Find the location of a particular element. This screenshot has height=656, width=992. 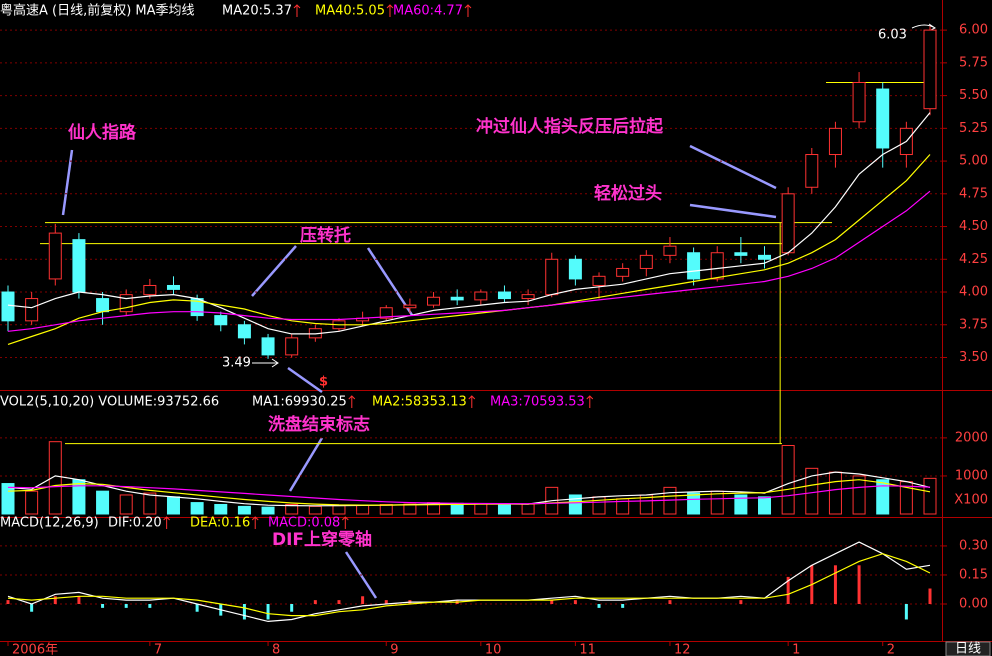

y-tick-label: 4.50 is located at coordinates (973, 226).